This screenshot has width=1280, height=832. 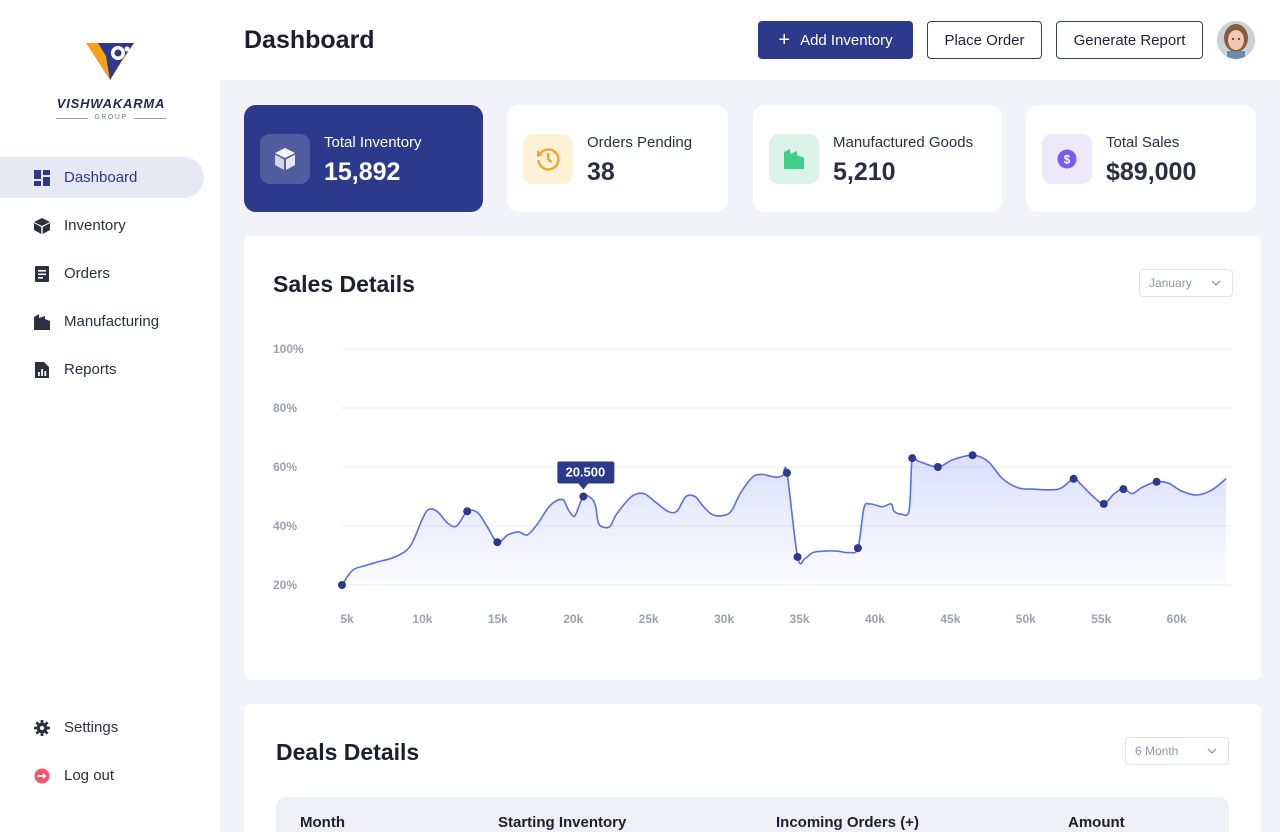 I want to click on stat-card-orders-pending: Orders Pending 38, so click(x=617, y=158).